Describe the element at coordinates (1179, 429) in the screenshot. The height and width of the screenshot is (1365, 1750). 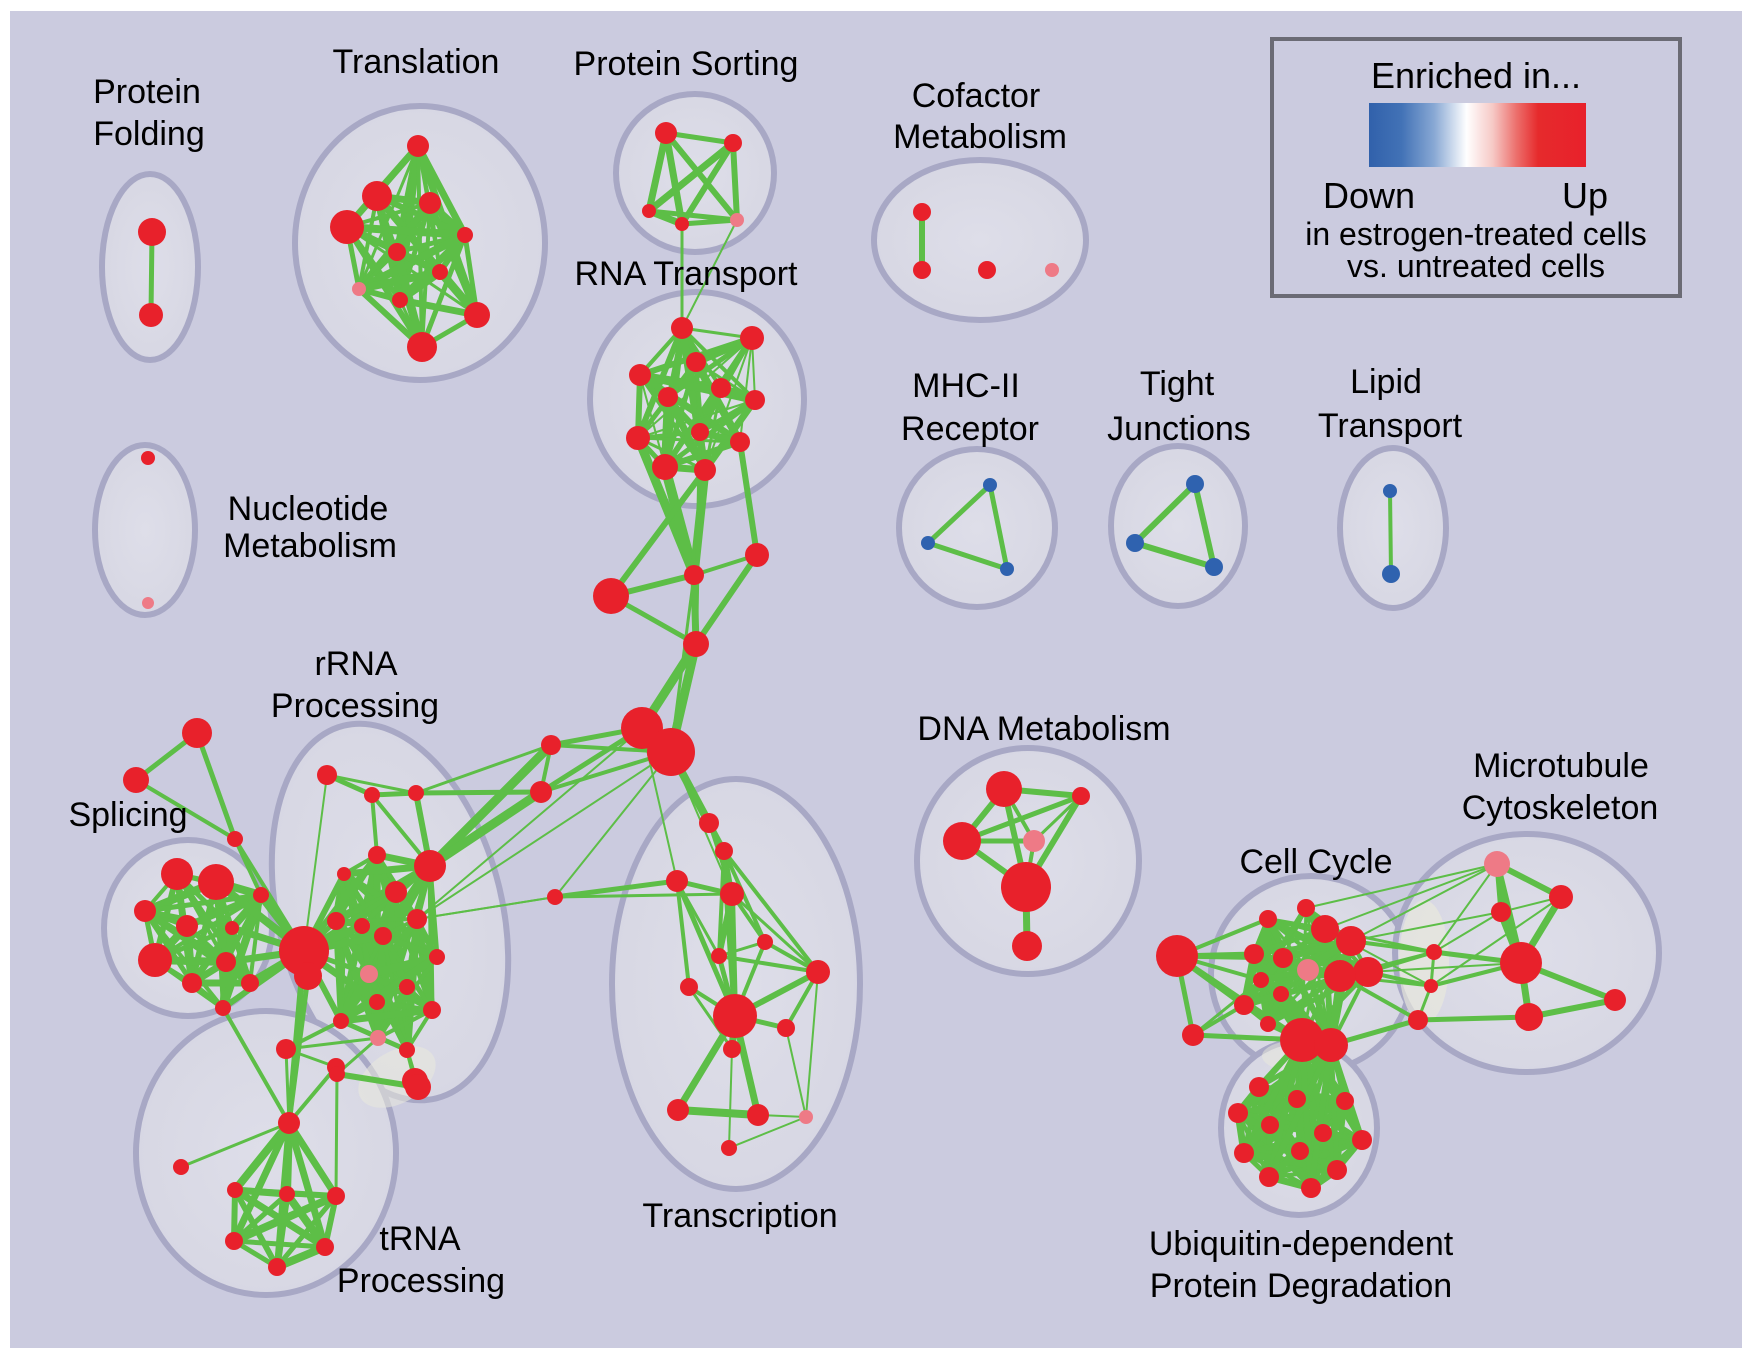
I see `svg-text: Junctions` at that location.